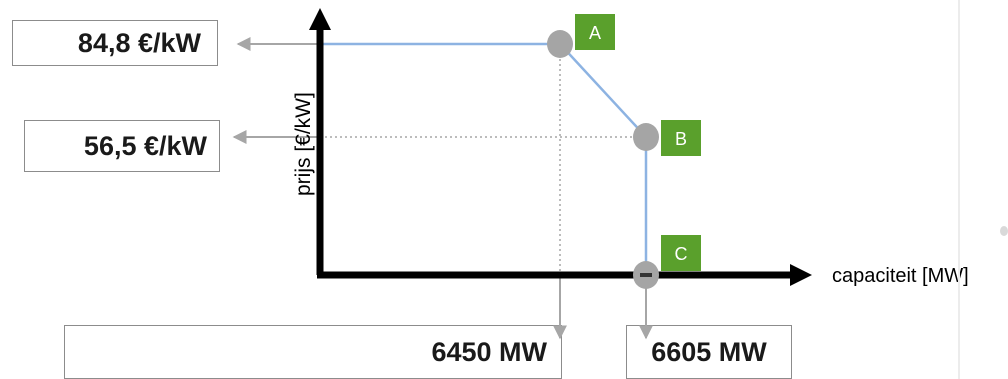 The image size is (1008, 379). I want to click on capacity-value-a: 6450 MW, so click(489, 351).